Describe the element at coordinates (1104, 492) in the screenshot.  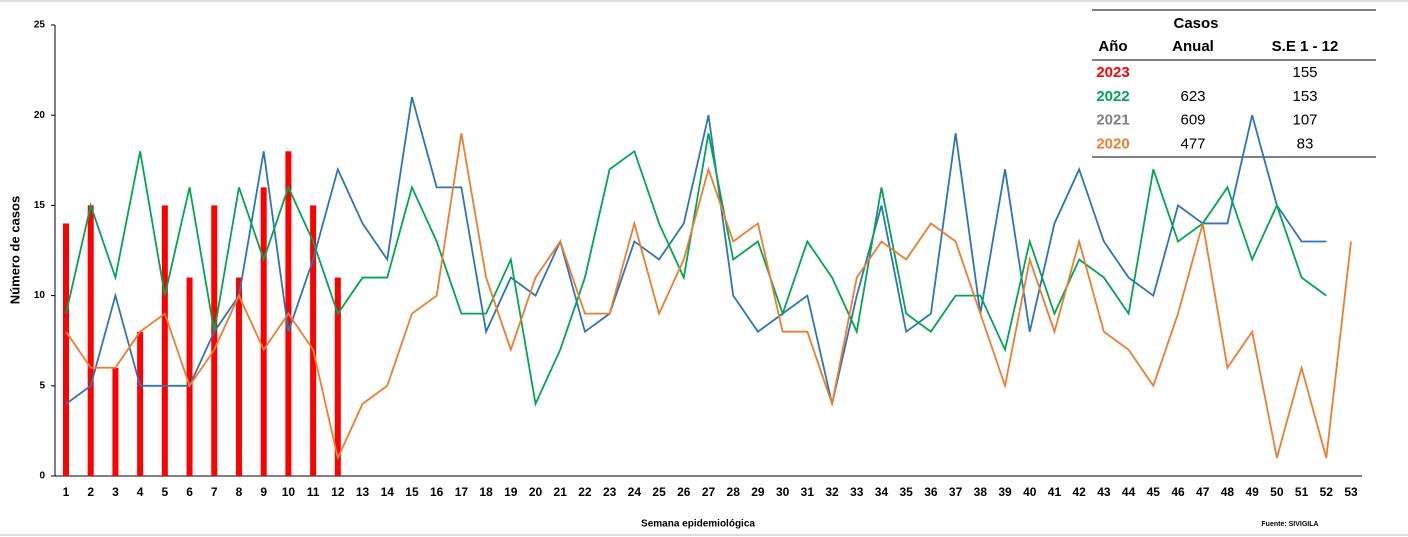
I see `x-tick-label: 43` at that location.